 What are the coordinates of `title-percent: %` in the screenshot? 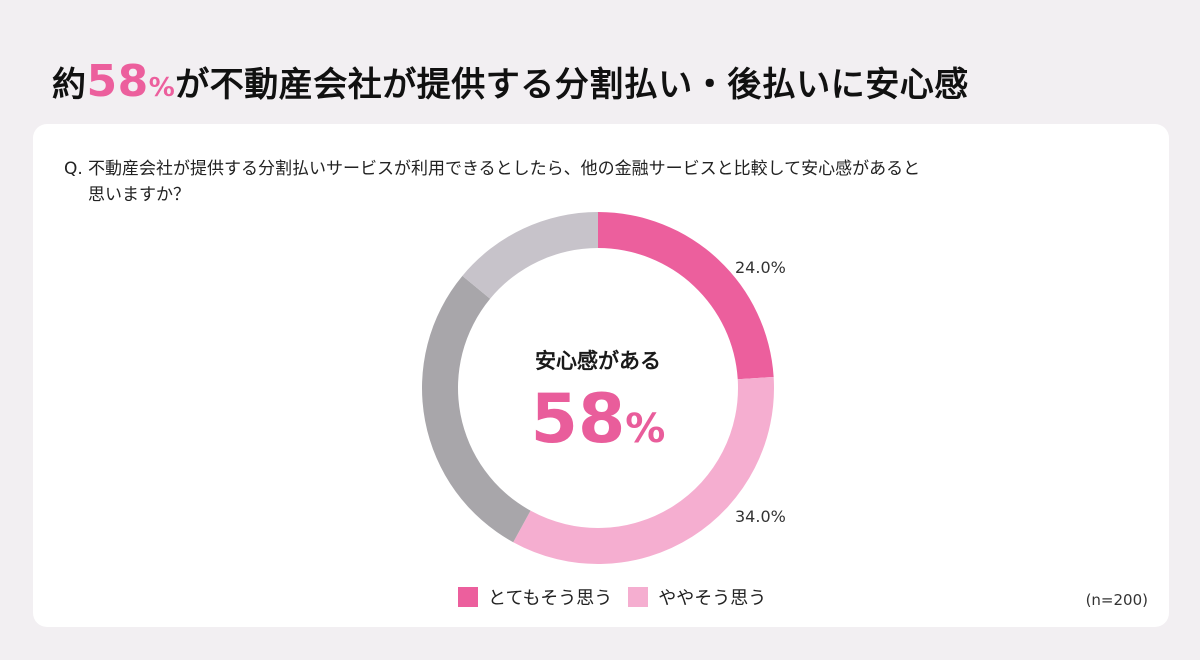 It's located at (162, 88).